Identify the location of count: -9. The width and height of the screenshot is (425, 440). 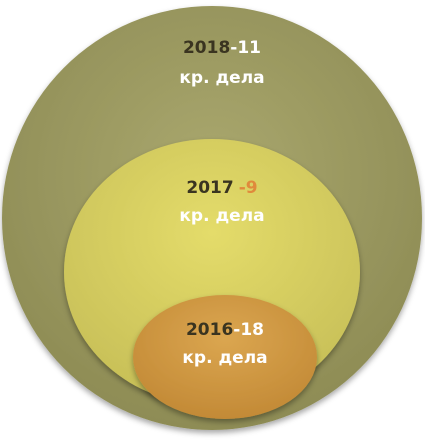
(248, 188).